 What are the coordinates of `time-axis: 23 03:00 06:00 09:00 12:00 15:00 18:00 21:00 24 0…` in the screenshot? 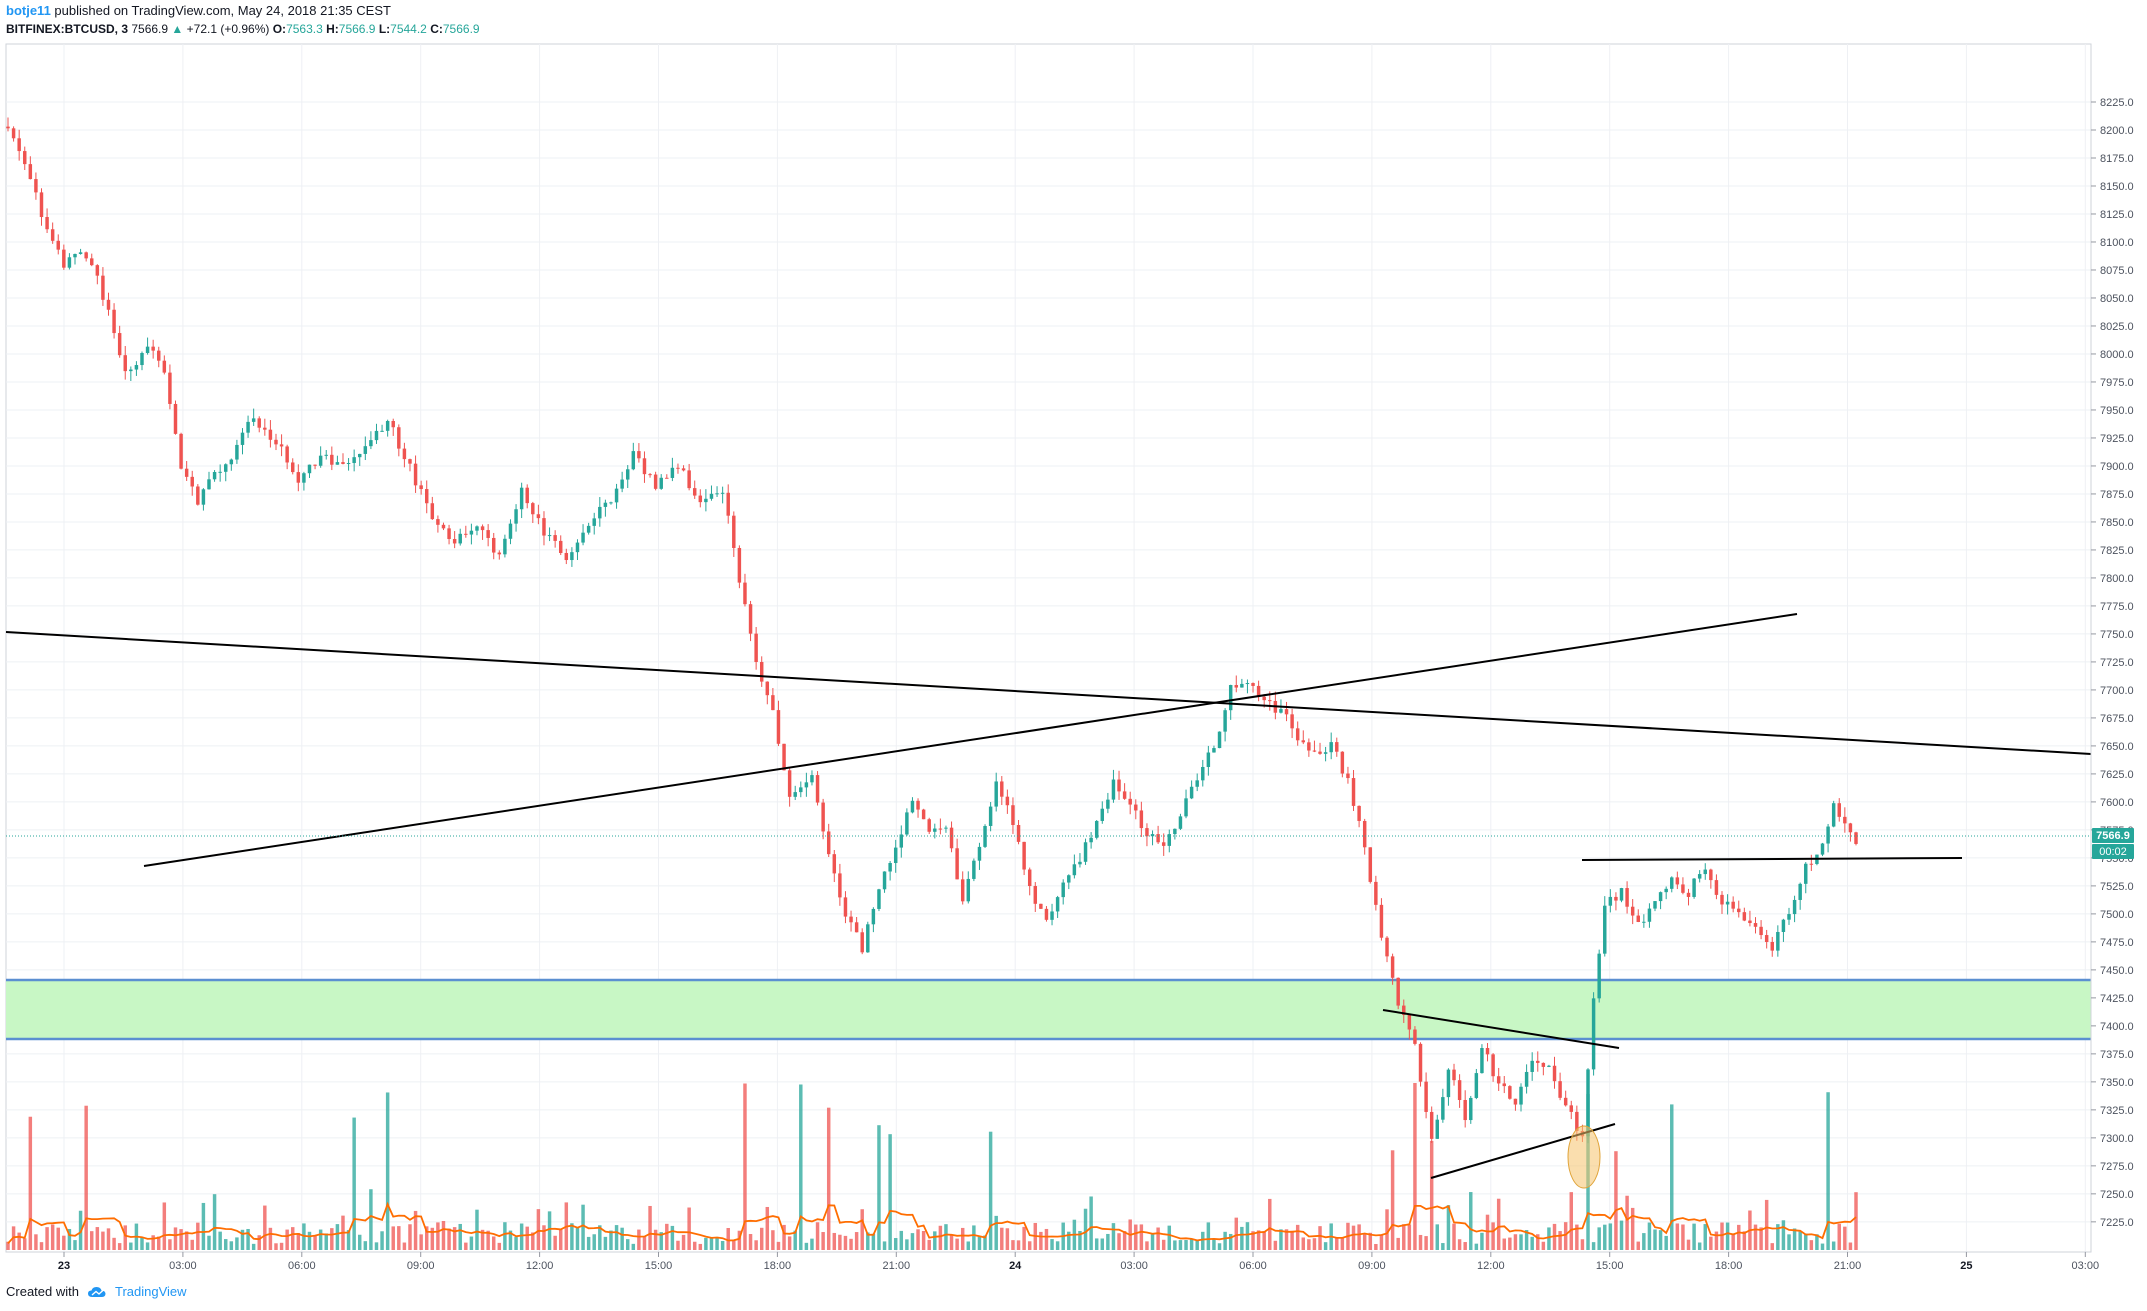 It's located at (1078, 1262).